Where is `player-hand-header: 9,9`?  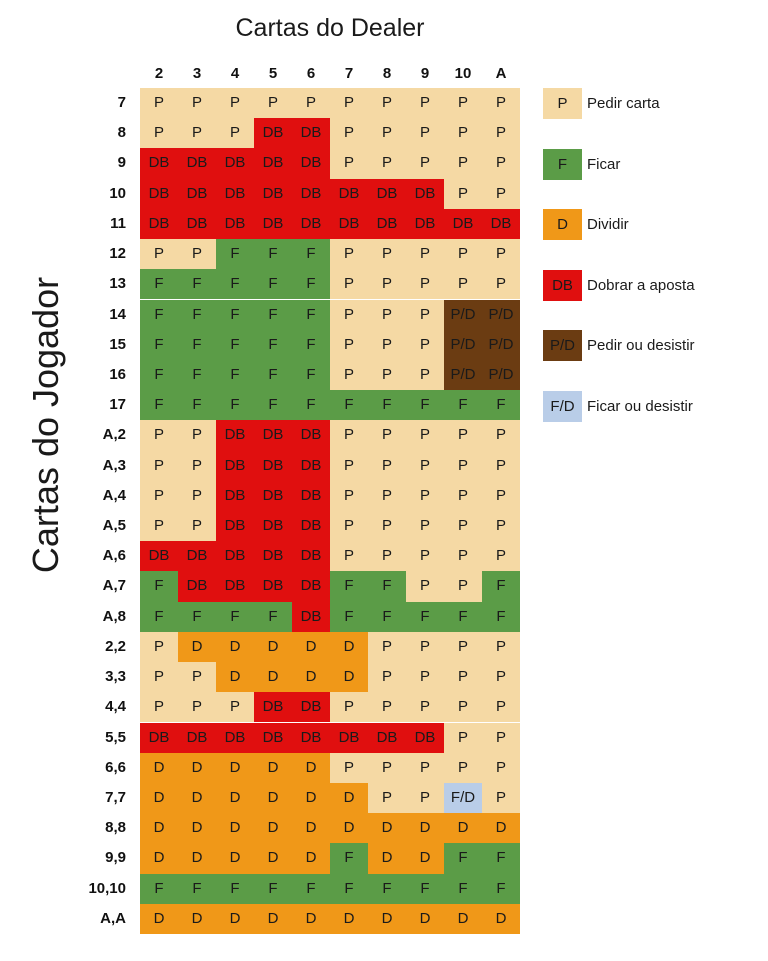 player-hand-header: 9,9 is located at coordinates (115, 858).